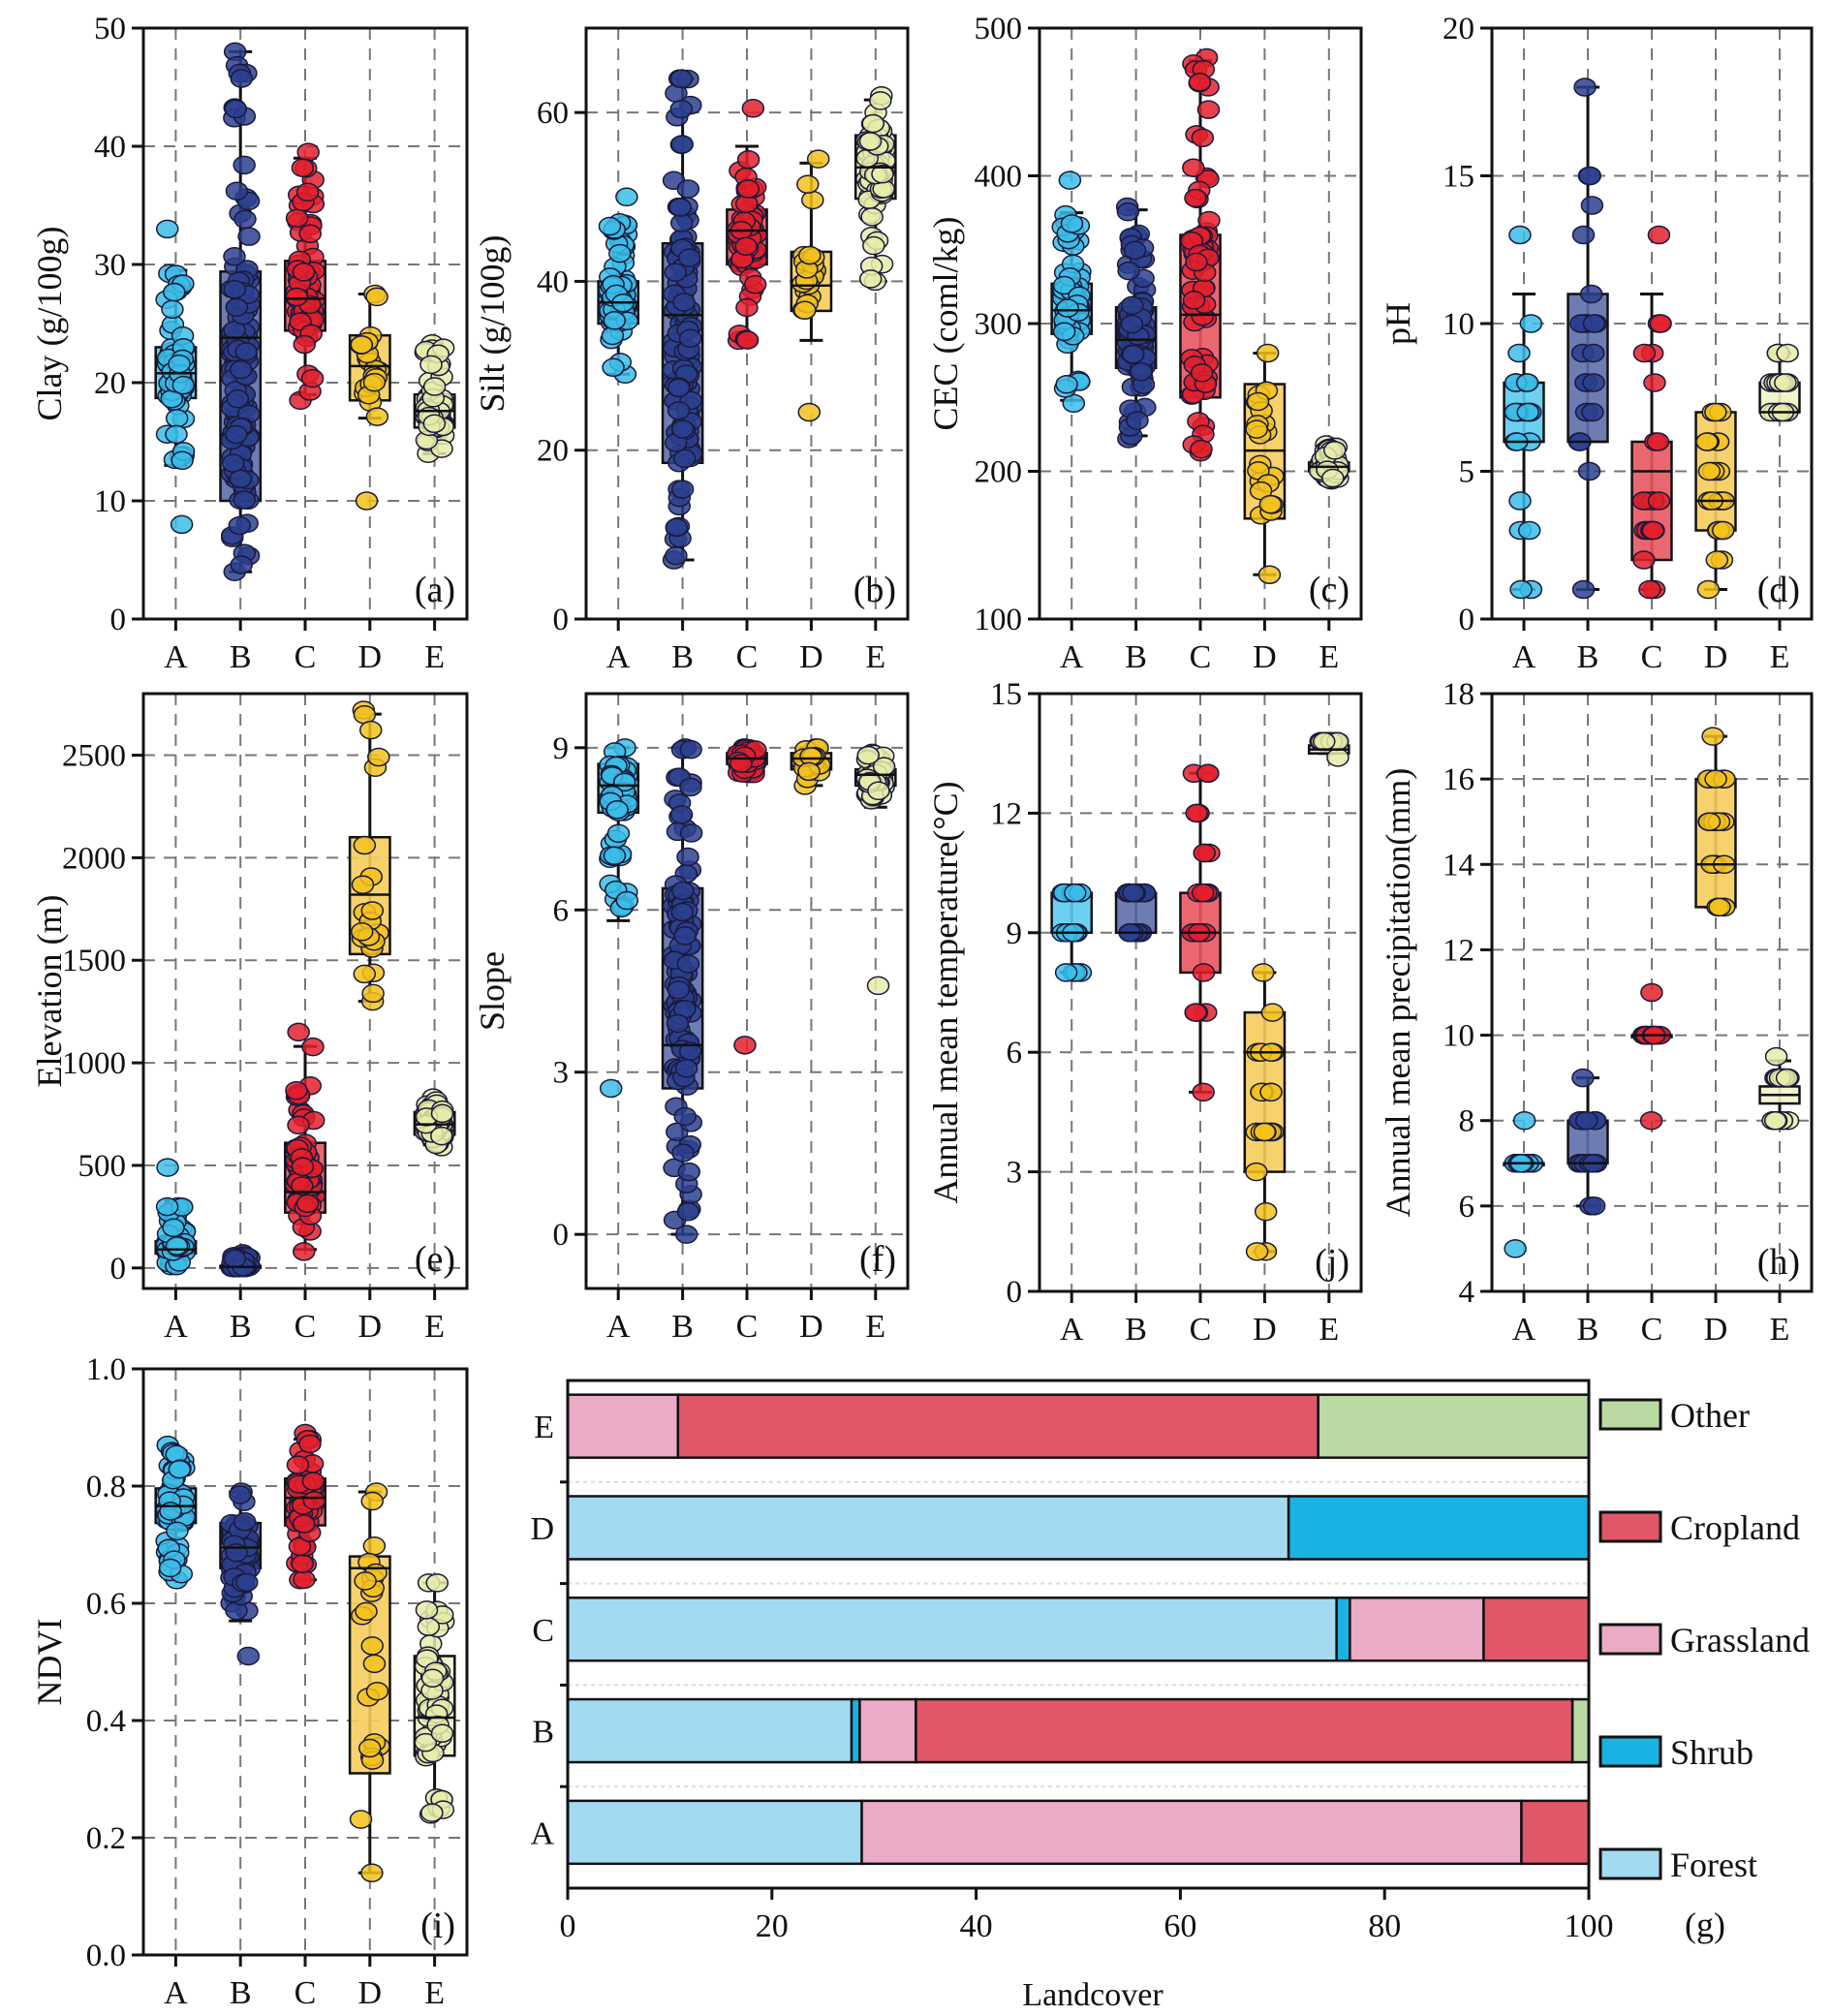 The height and width of the screenshot is (2016, 1831). Describe the element at coordinates (1630, 1414) in the screenshot. I see `legend-swatch` at that location.